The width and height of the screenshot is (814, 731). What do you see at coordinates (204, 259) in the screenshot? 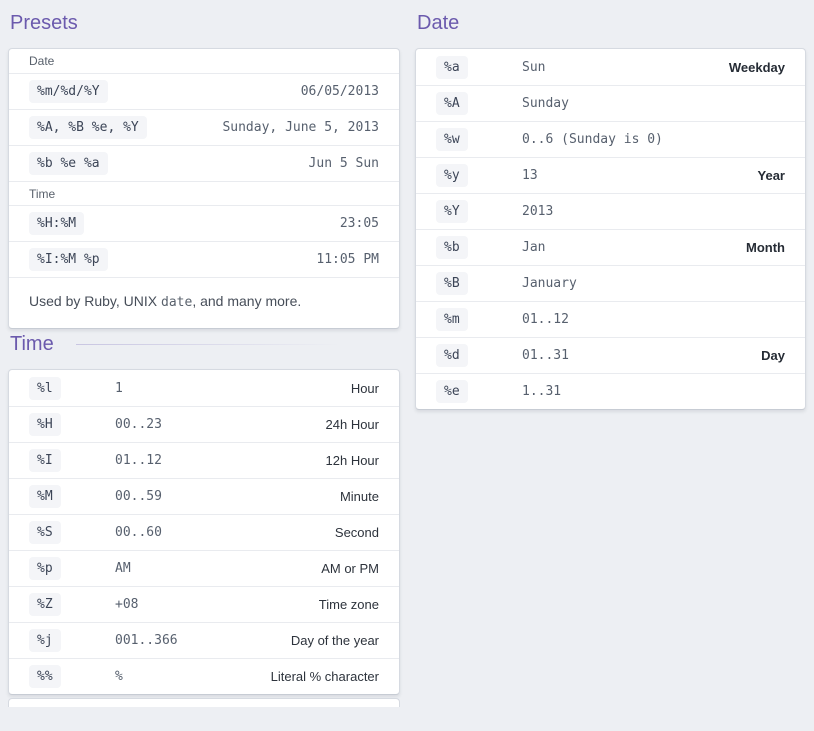
I see `preset-row: %I:%M %p 11:05 PM` at bounding box center [204, 259].